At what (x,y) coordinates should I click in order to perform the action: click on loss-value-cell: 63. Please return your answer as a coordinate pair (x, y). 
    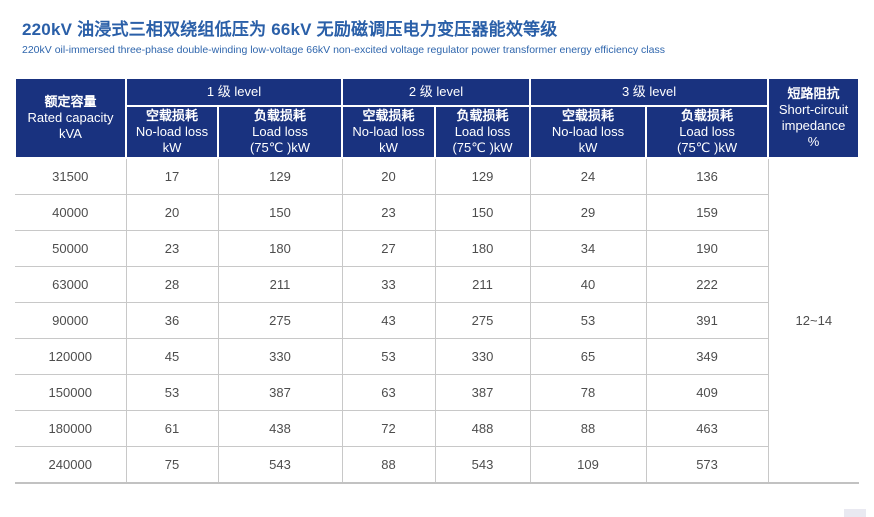
    Looking at the image, I should click on (388, 392).